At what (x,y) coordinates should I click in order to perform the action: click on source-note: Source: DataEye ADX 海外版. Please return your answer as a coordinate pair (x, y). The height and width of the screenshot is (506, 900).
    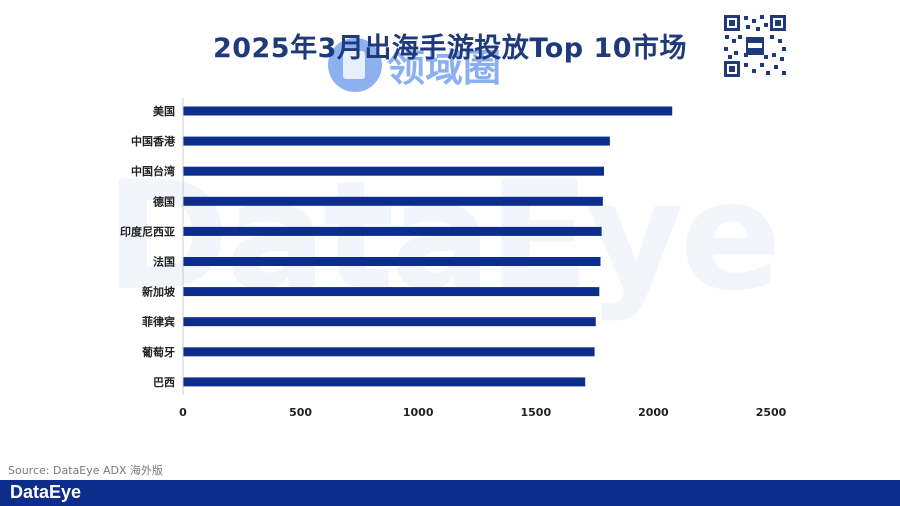
    Looking at the image, I should click on (85, 470).